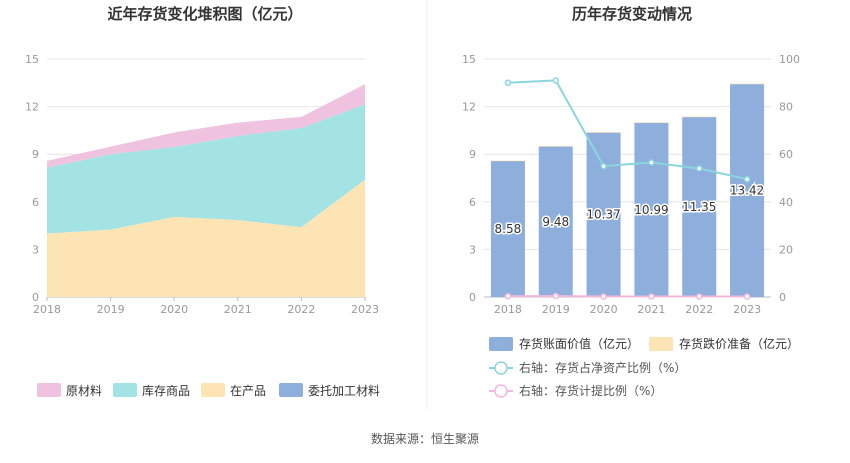 This screenshot has height=463, width=850. Describe the element at coordinates (111, 309) in the screenshot. I see `chart1-x-tick-label: 2019` at that location.